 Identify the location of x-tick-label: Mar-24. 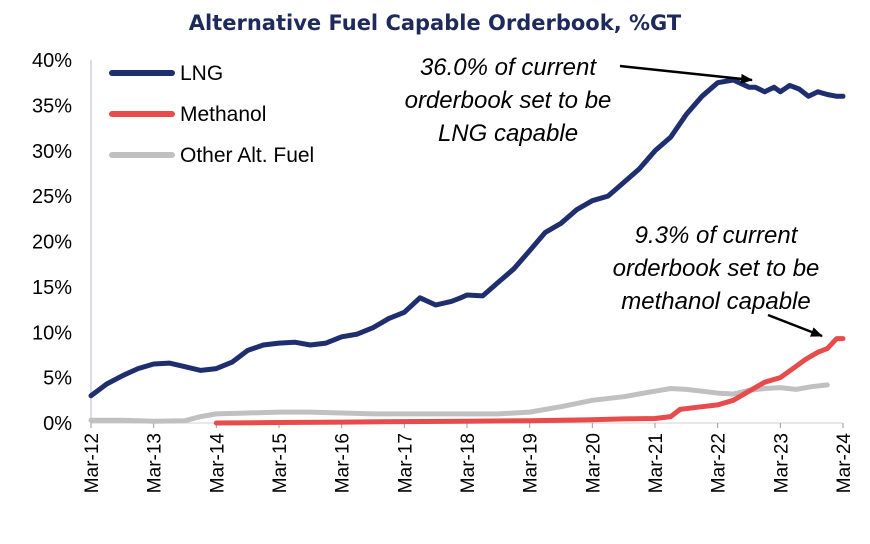
(844, 463).